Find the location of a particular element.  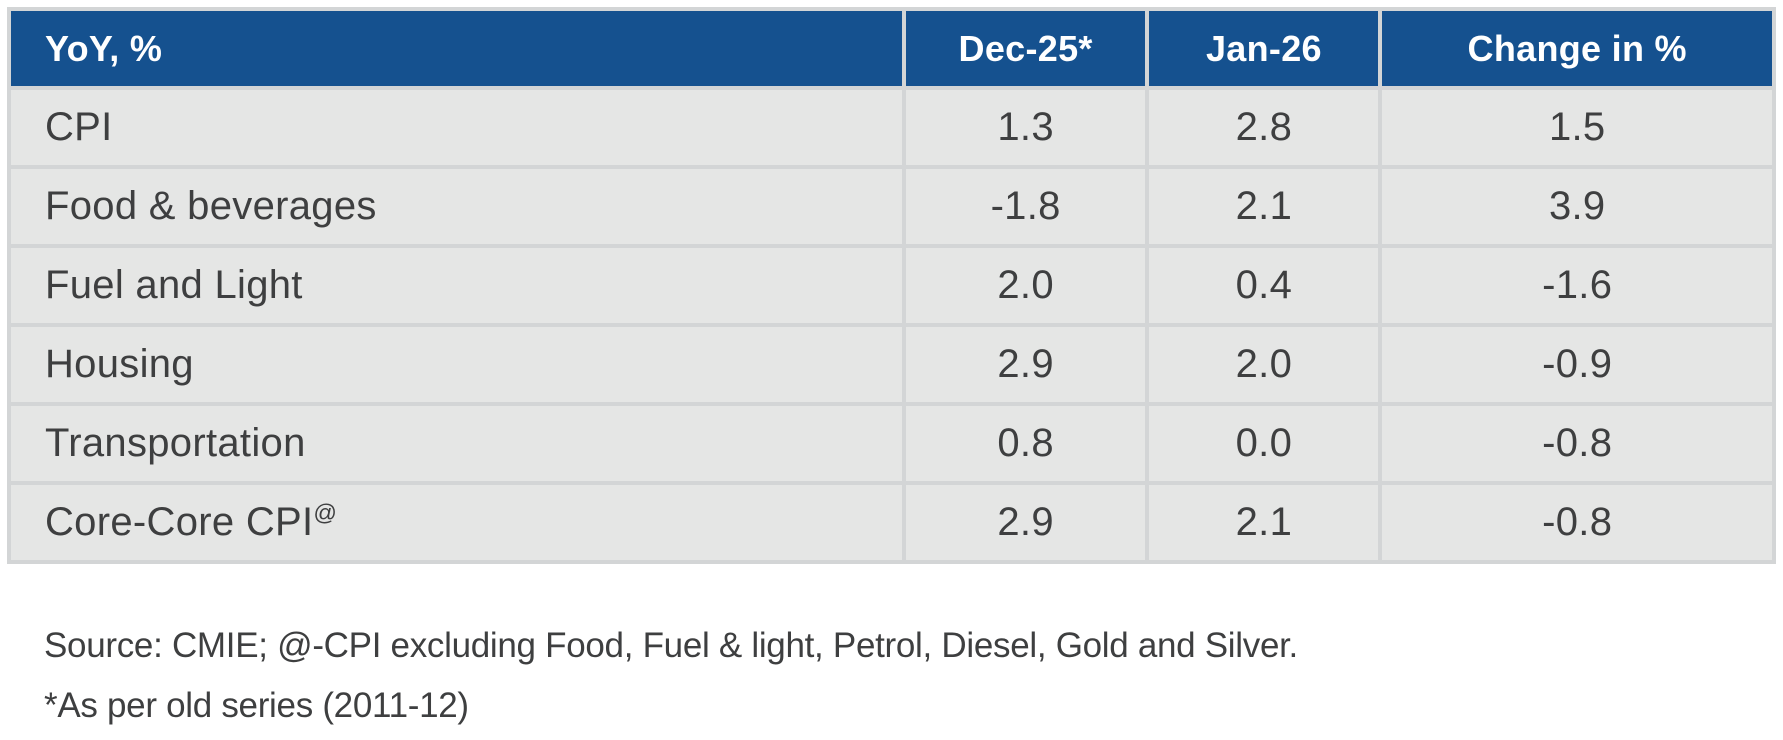

table-row: Core-Core CPI@ 2.9 2.1 -0.8 is located at coordinates (891, 522).